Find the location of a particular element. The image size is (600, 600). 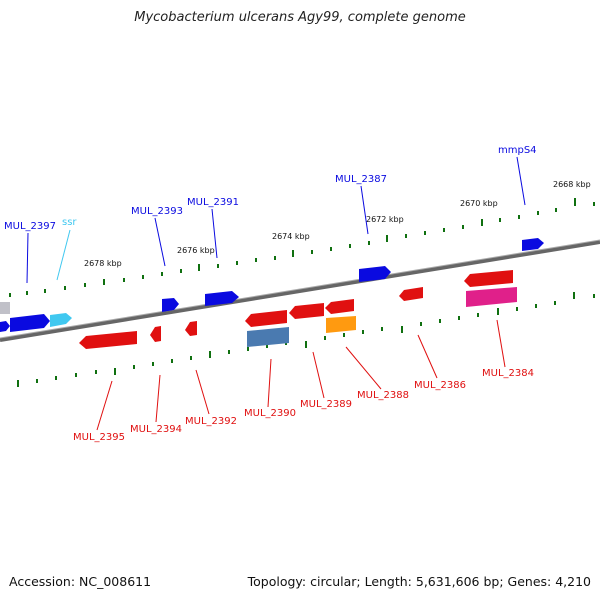

kbp-label-2668: 2668 kbp is located at coordinates (572, 184).